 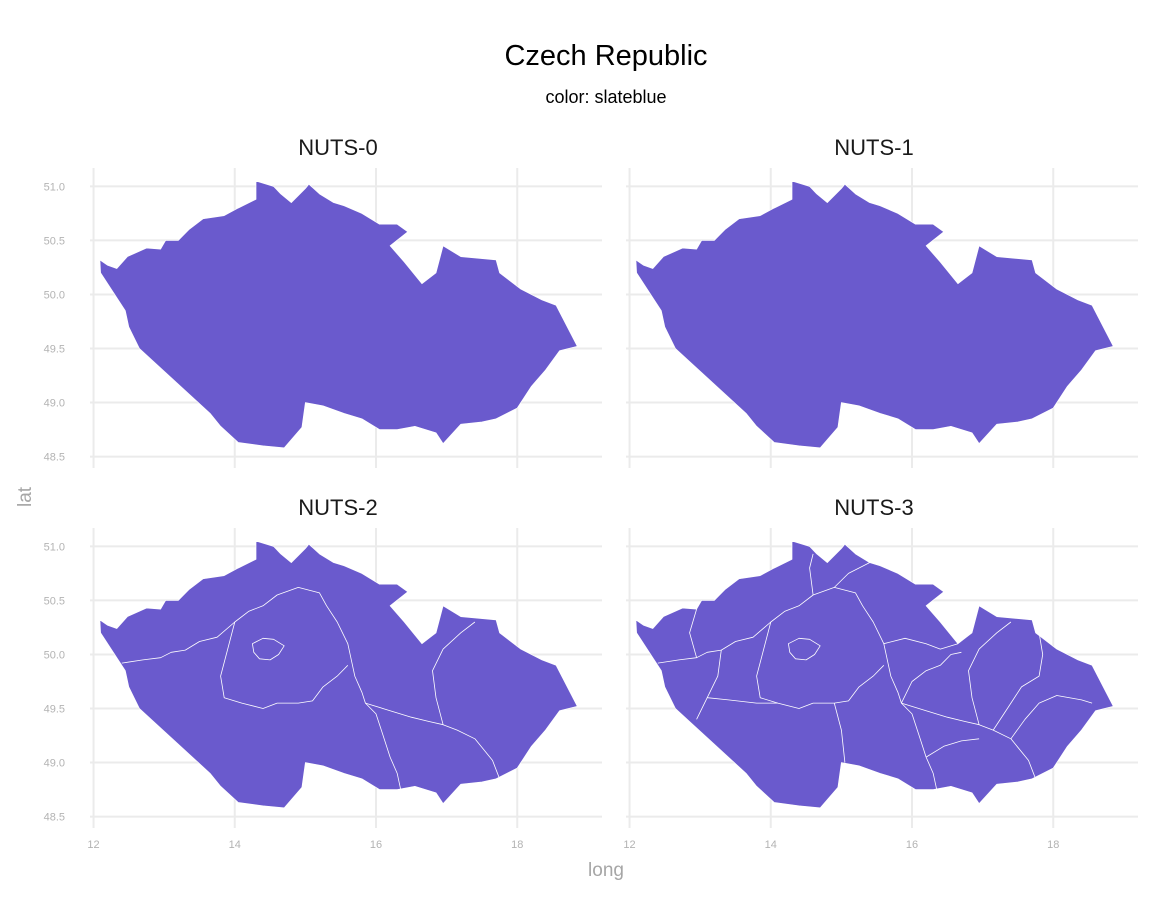 What do you see at coordinates (873, 147) in the screenshot?
I see `facet-strip-label: NUTS-1` at bounding box center [873, 147].